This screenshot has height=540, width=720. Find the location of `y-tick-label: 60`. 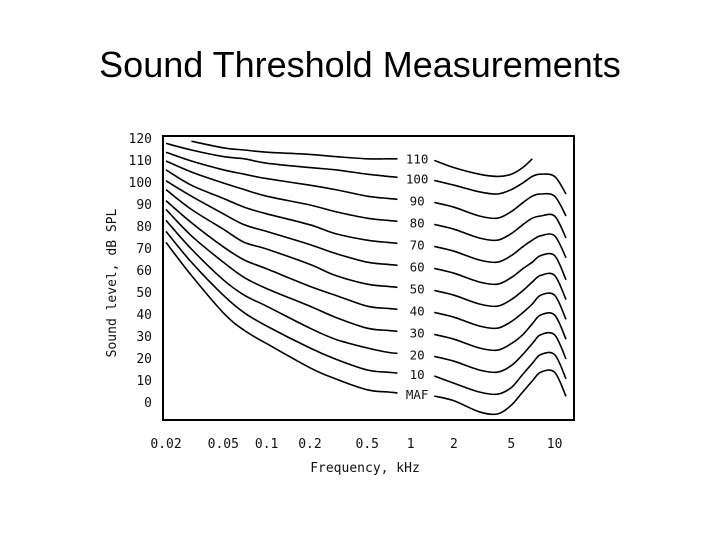

y-tick-label: 60 is located at coordinates (144, 271).